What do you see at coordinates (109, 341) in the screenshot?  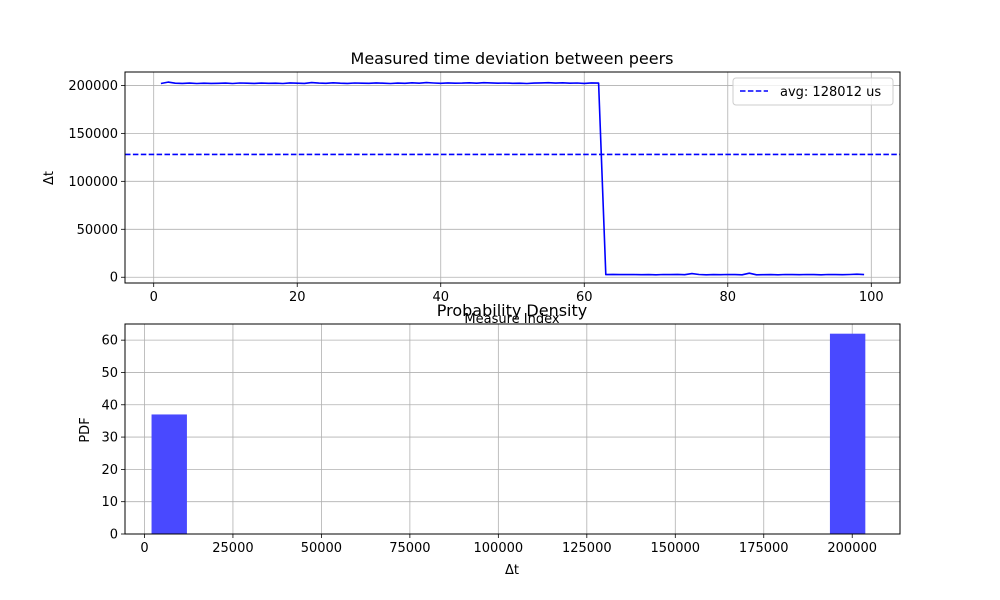 I see `histogram-y-tick-label: 60` at bounding box center [109, 341].